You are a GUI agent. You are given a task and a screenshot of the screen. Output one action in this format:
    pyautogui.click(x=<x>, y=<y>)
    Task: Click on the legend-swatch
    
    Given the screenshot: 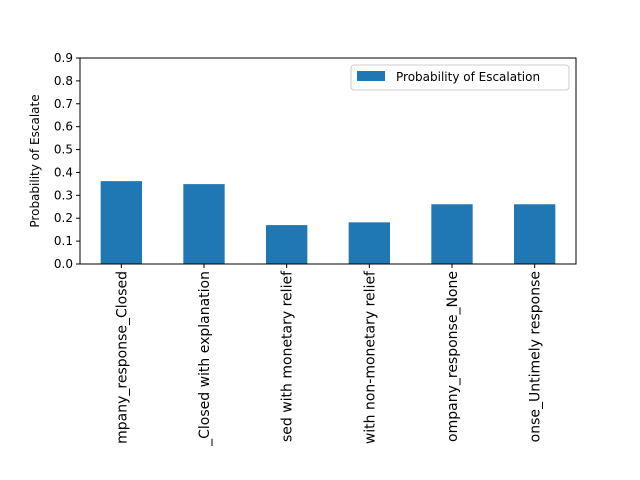 What is the action you would take?
    pyautogui.click(x=371, y=76)
    